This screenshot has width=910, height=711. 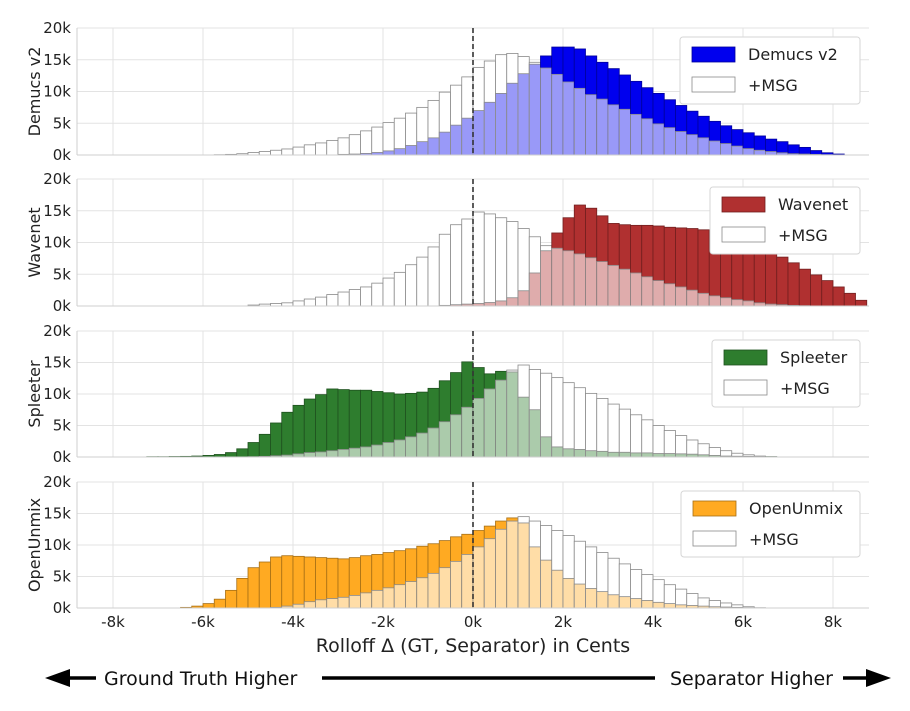 What do you see at coordinates (563, 622) in the screenshot?
I see `x-tick-label: 2k` at bounding box center [563, 622].